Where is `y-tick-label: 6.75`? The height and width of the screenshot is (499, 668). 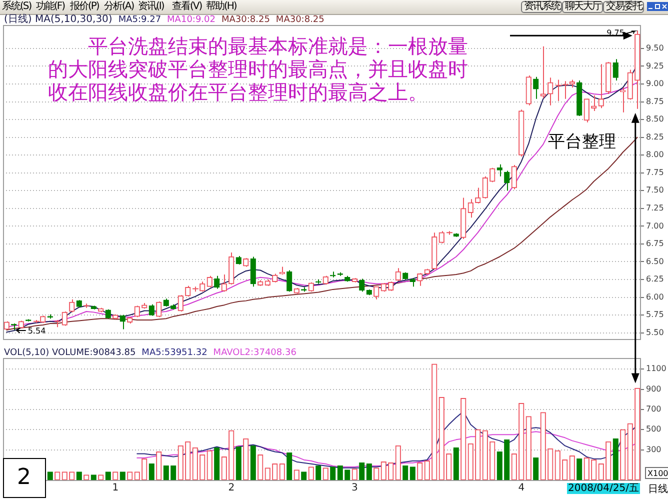
y-tick-label: 6.75 is located at coordinates (655, 243).